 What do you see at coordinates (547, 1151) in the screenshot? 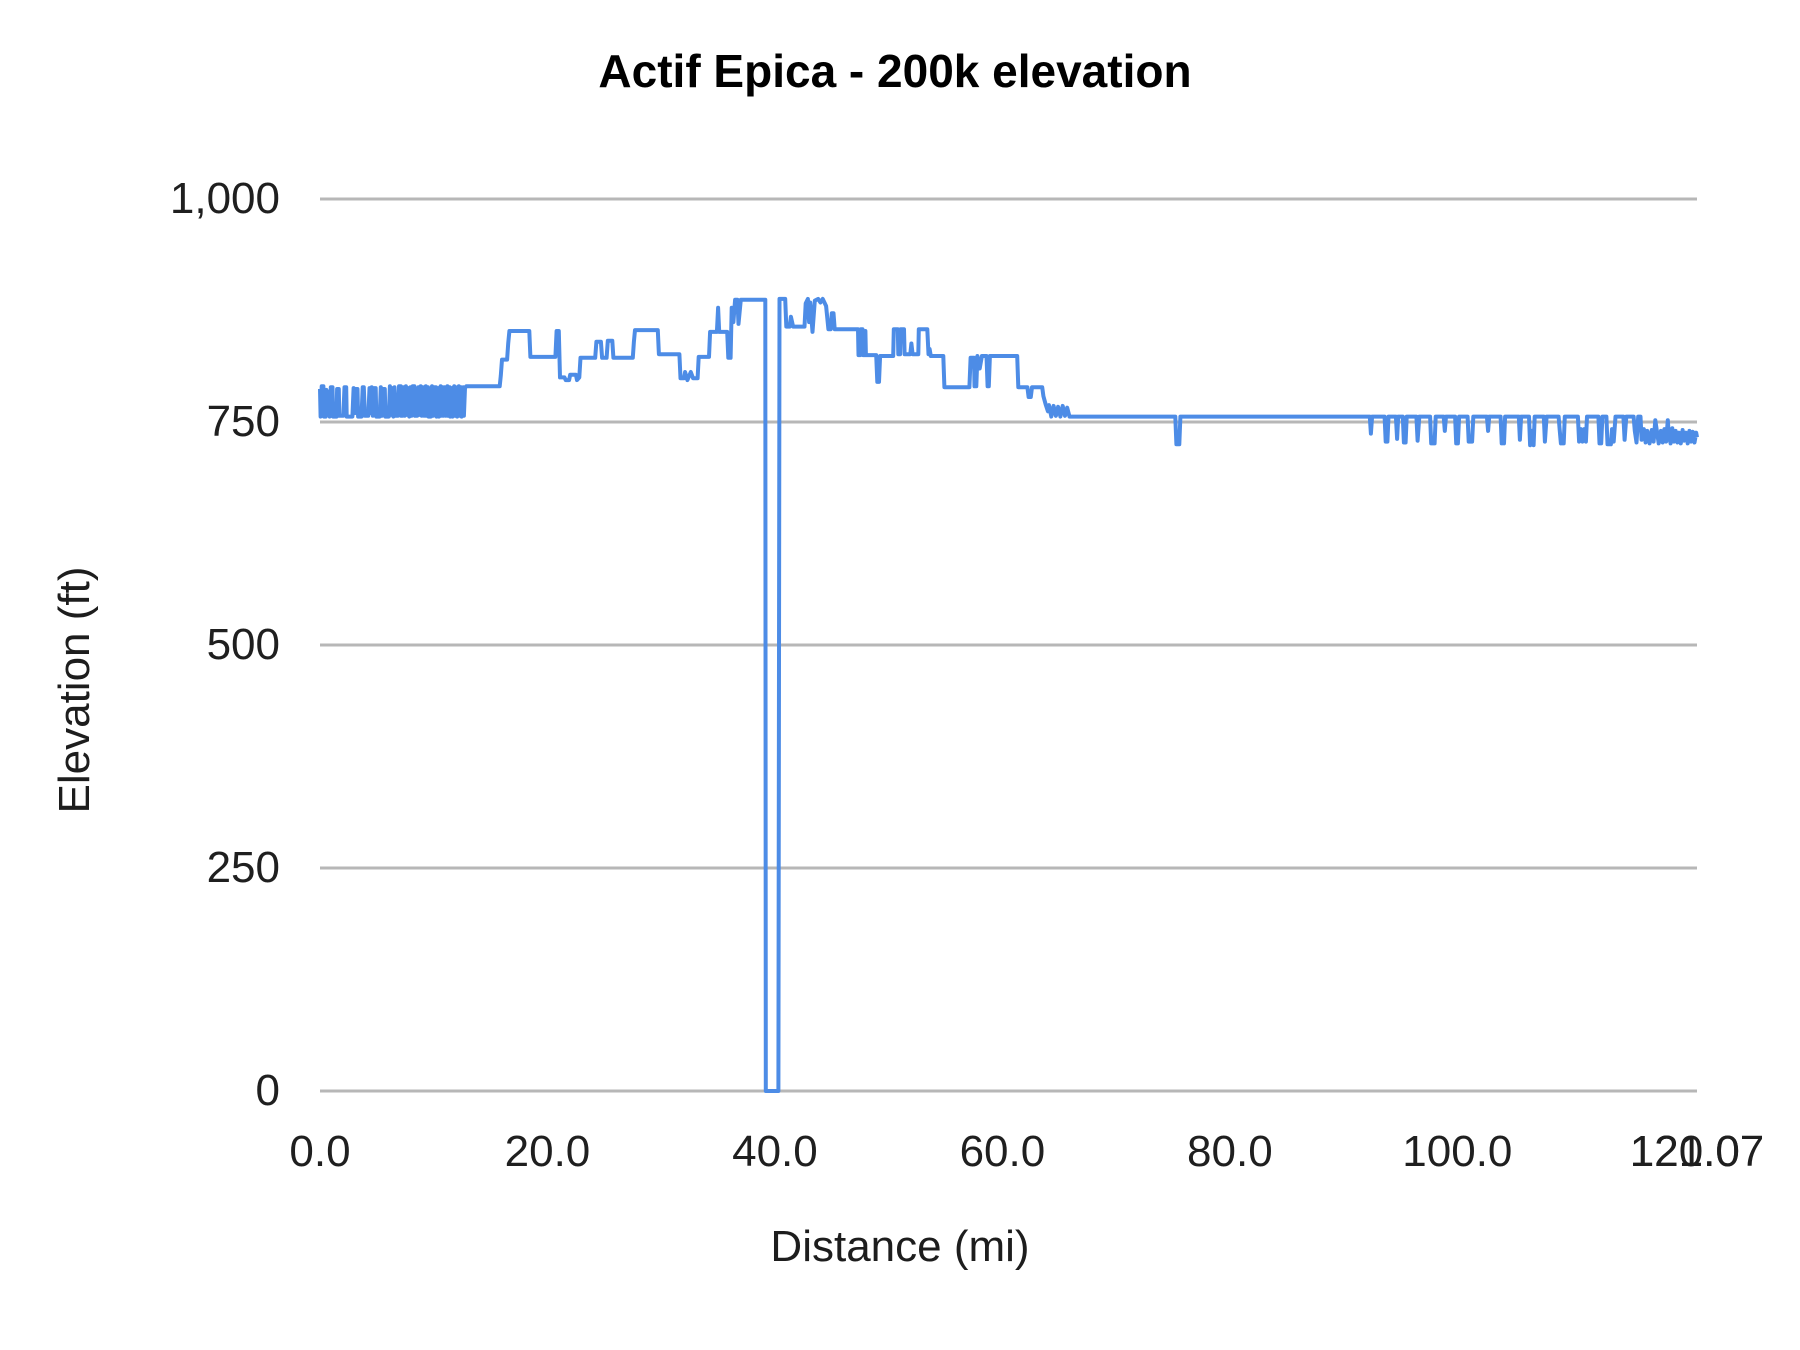
I see `x-tick-label: 20.0` at bounding box center [547, 1151].